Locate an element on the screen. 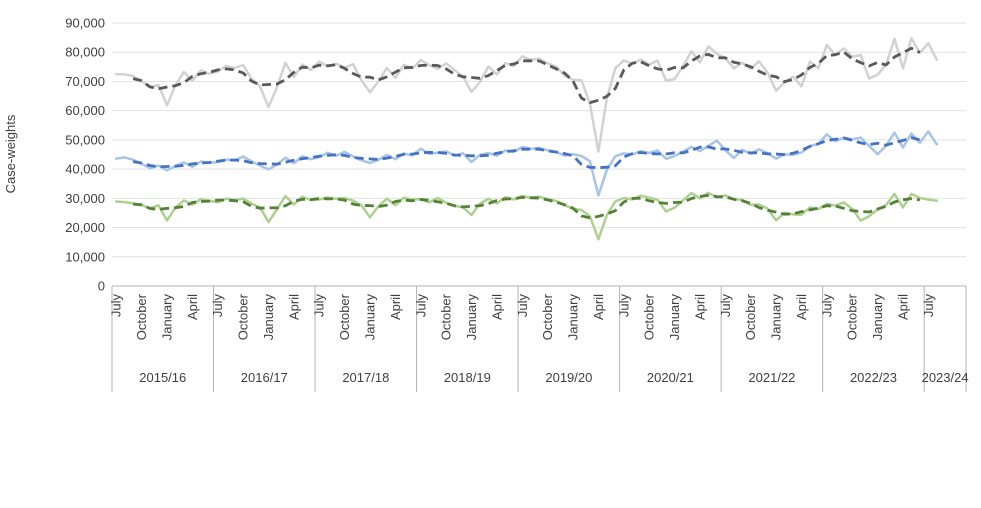 This screenshot has height=508, width=981. y-axis-title: Case-weights is located at coordinates (10, 153).